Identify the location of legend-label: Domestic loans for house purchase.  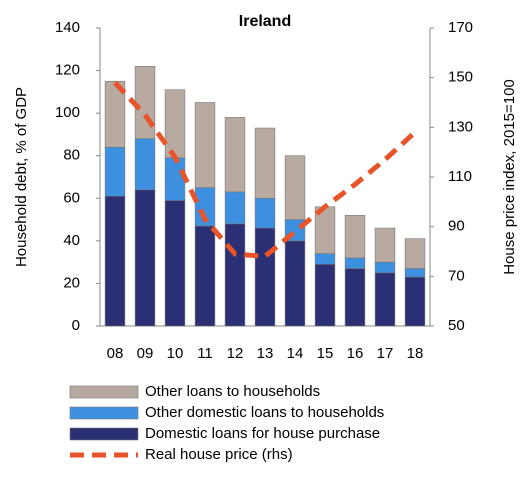
(262, 433).